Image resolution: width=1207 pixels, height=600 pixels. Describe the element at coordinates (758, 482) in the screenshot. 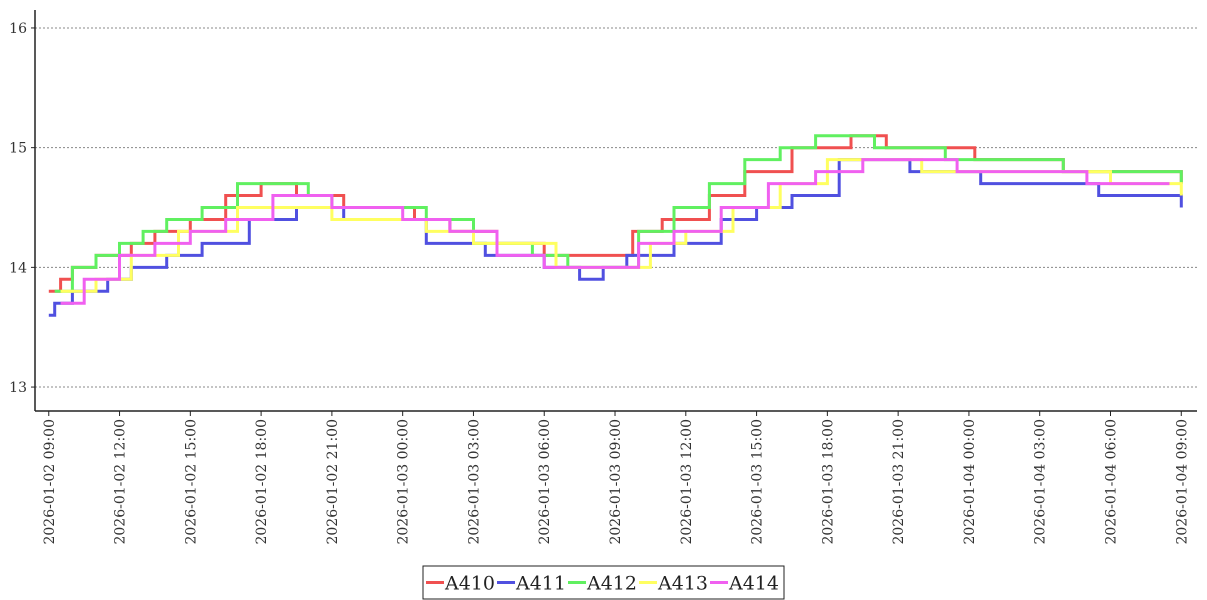

I see `x-tick-label: 2026-01-03 15:00` at that location.